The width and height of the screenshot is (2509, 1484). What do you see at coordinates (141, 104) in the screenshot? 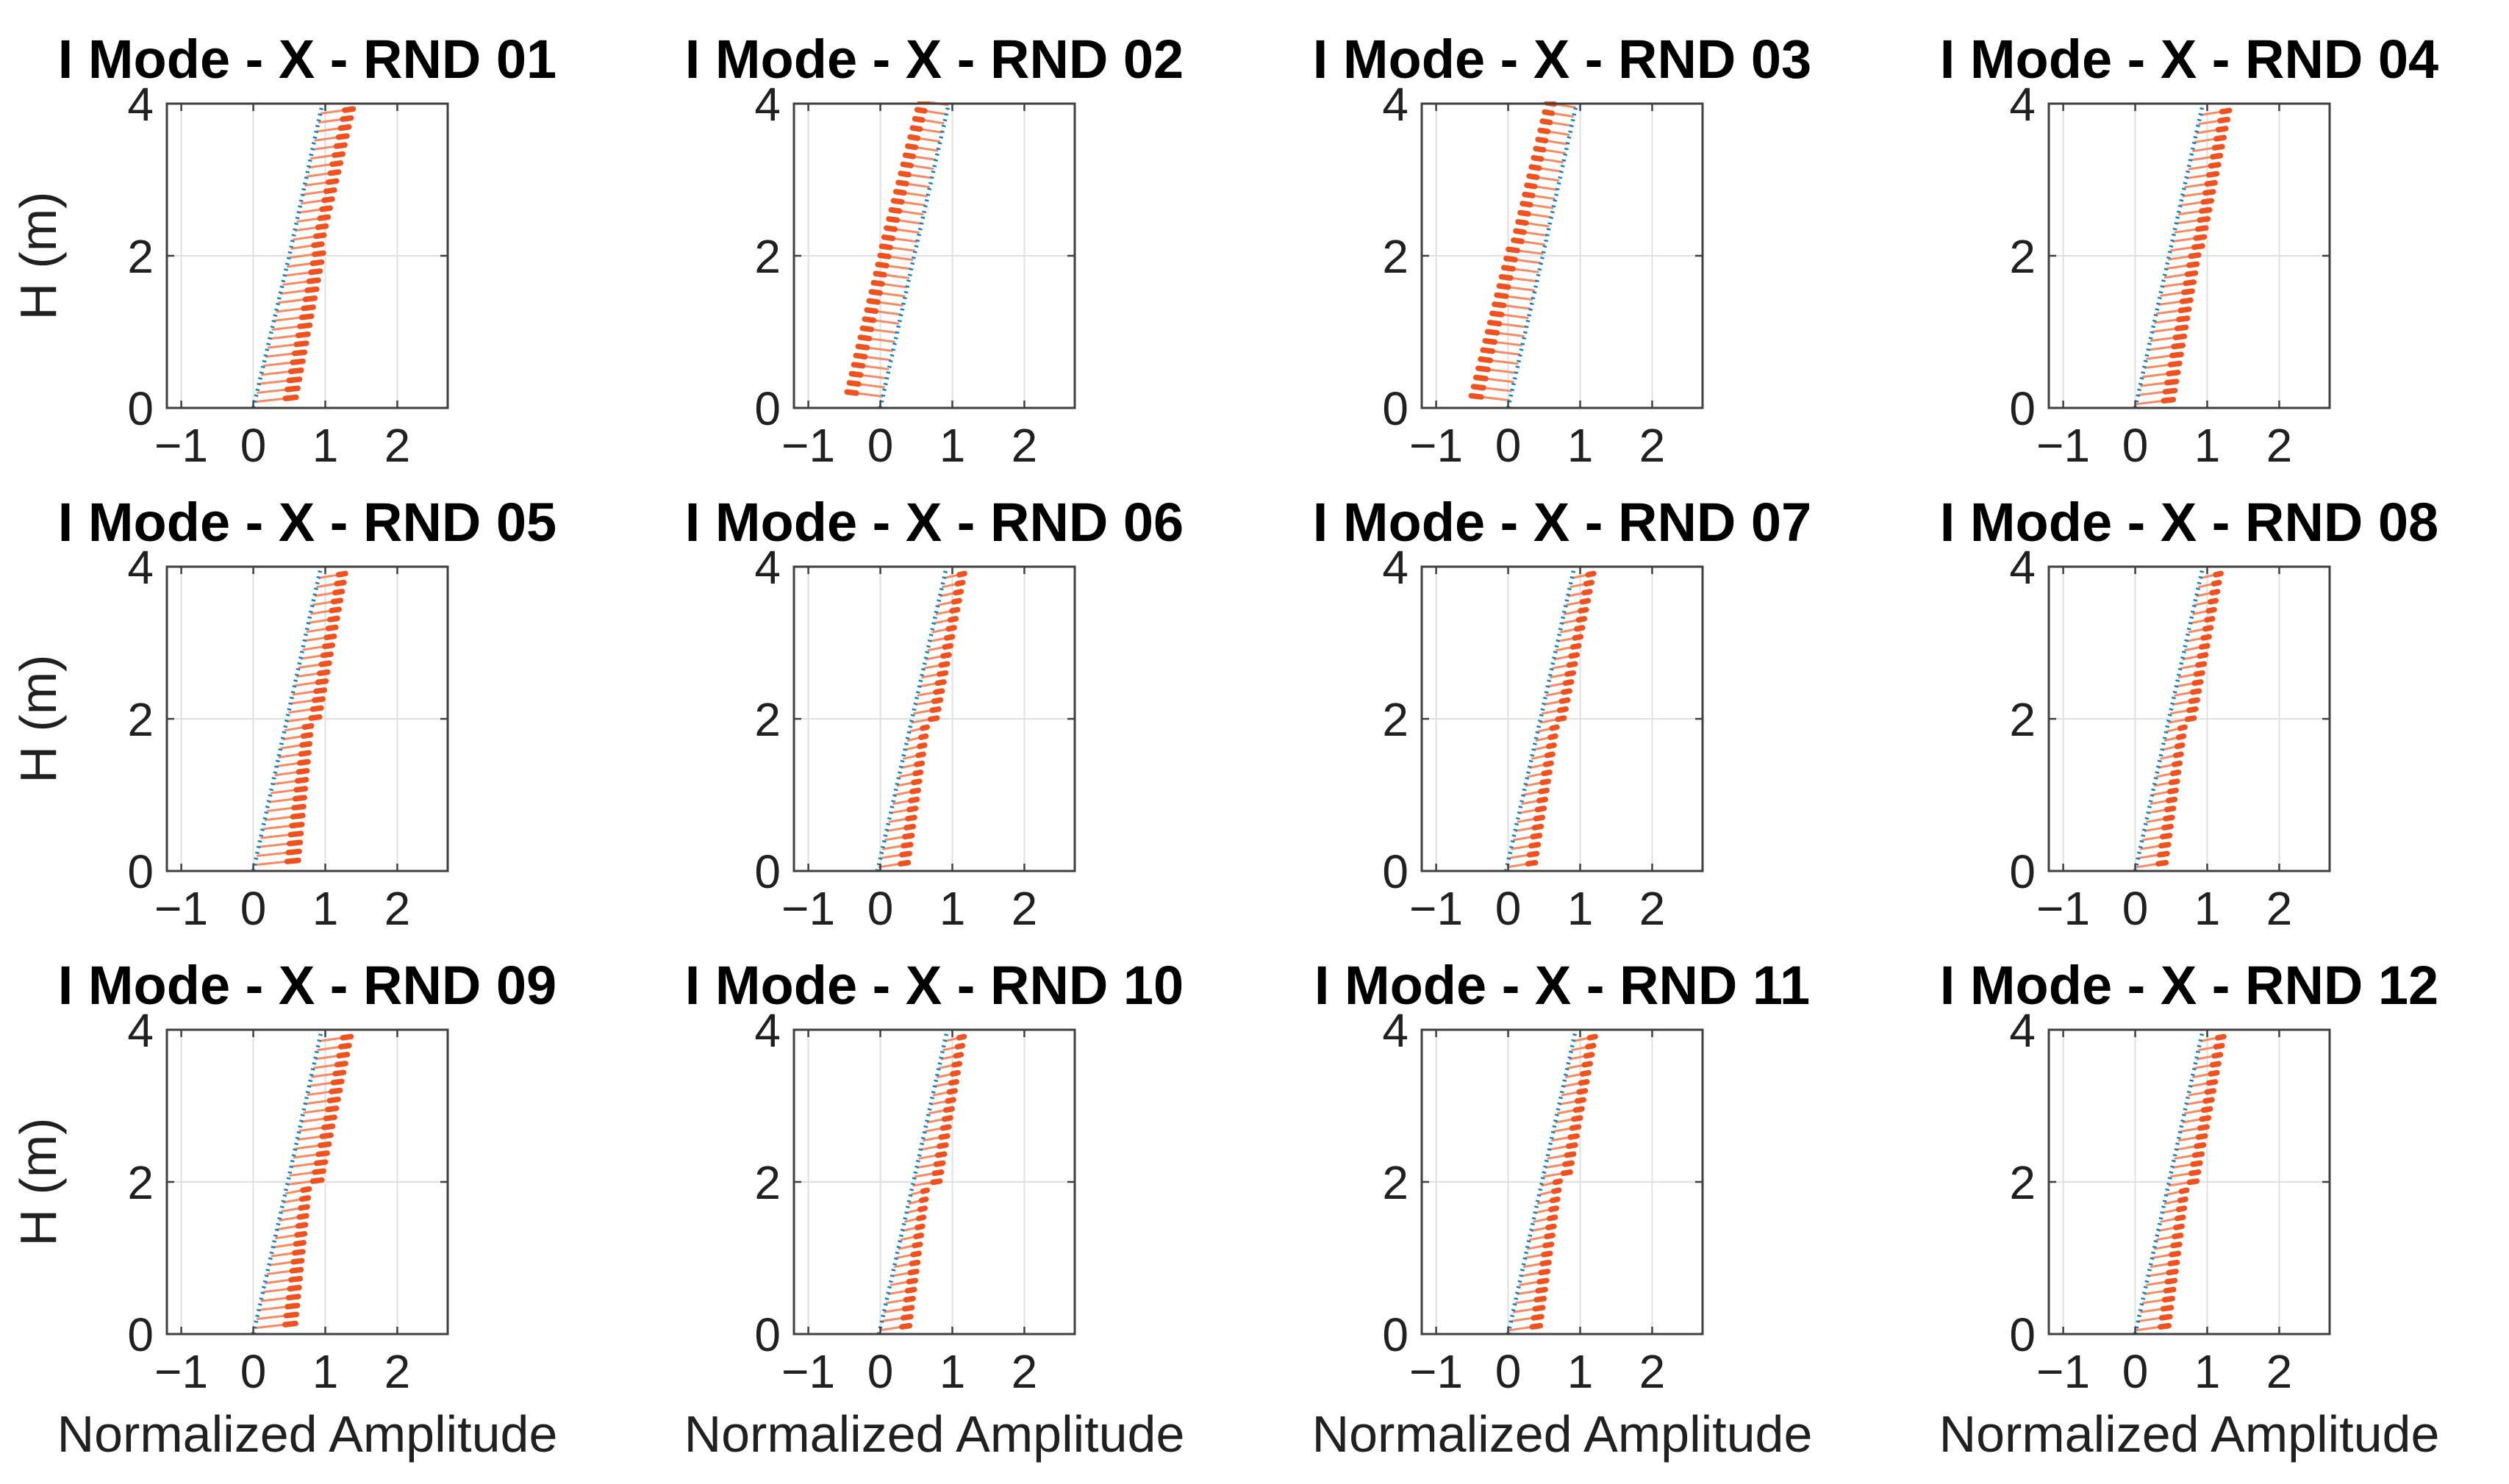
I see `y-tick-label: 4` at bounding box center [141, 104].